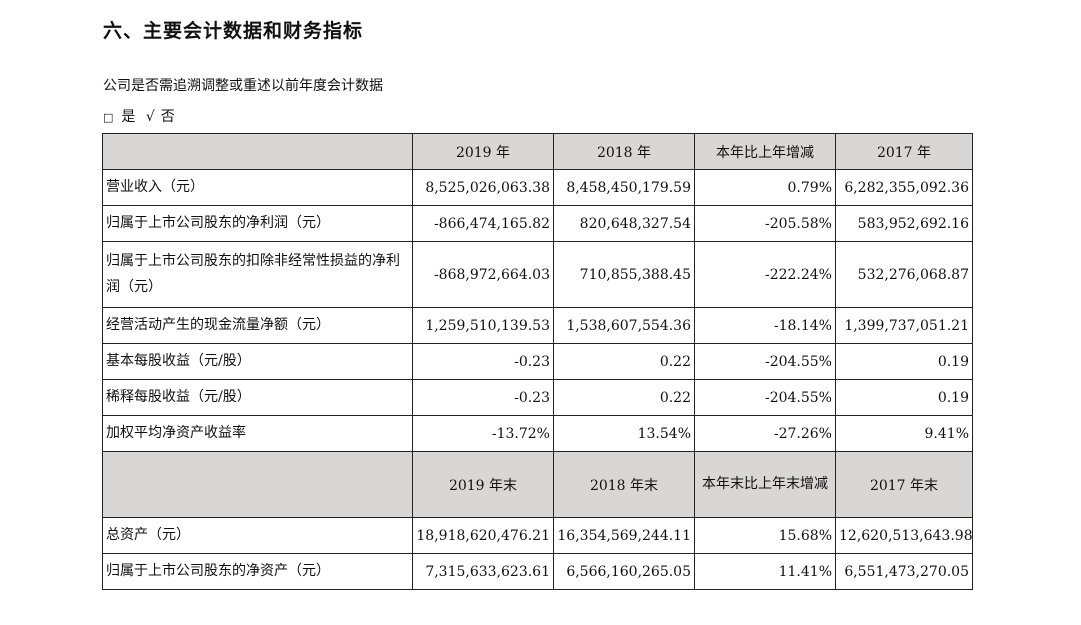 The image size is (1081, 625). Describe the element at coordinates (483, 187) in the screenshot. I see `value-2019: 8,525,026,063.38` at that location.